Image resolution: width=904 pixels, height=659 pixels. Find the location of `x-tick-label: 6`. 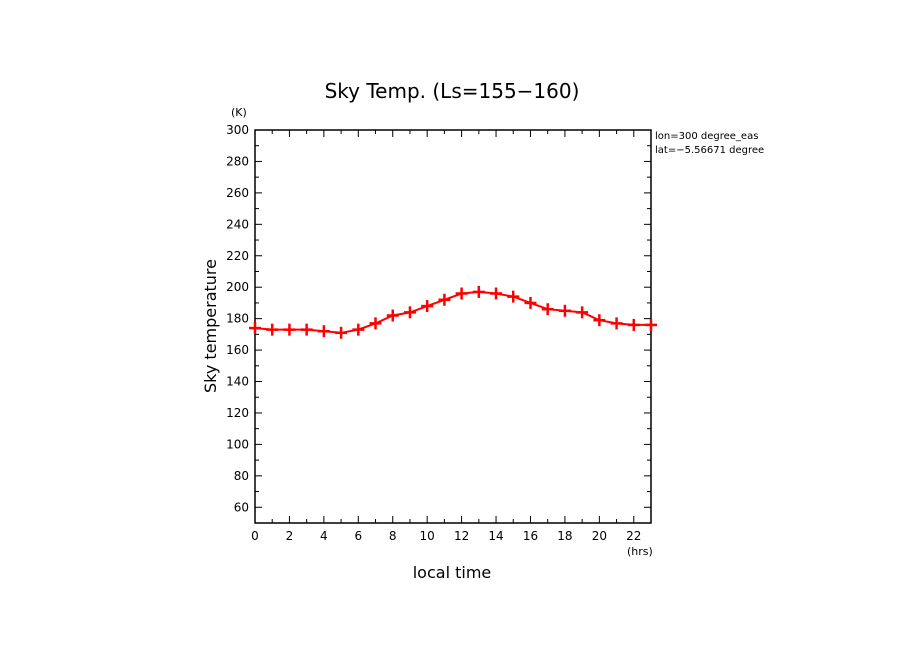

x-tick-label: 6 is located at coordinates (358, 536).